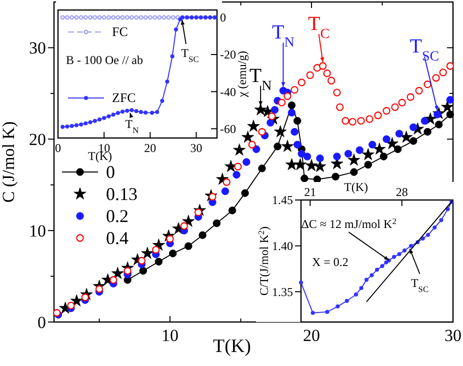  I want to click on y2-tick-label: -20, so click(228, 55).